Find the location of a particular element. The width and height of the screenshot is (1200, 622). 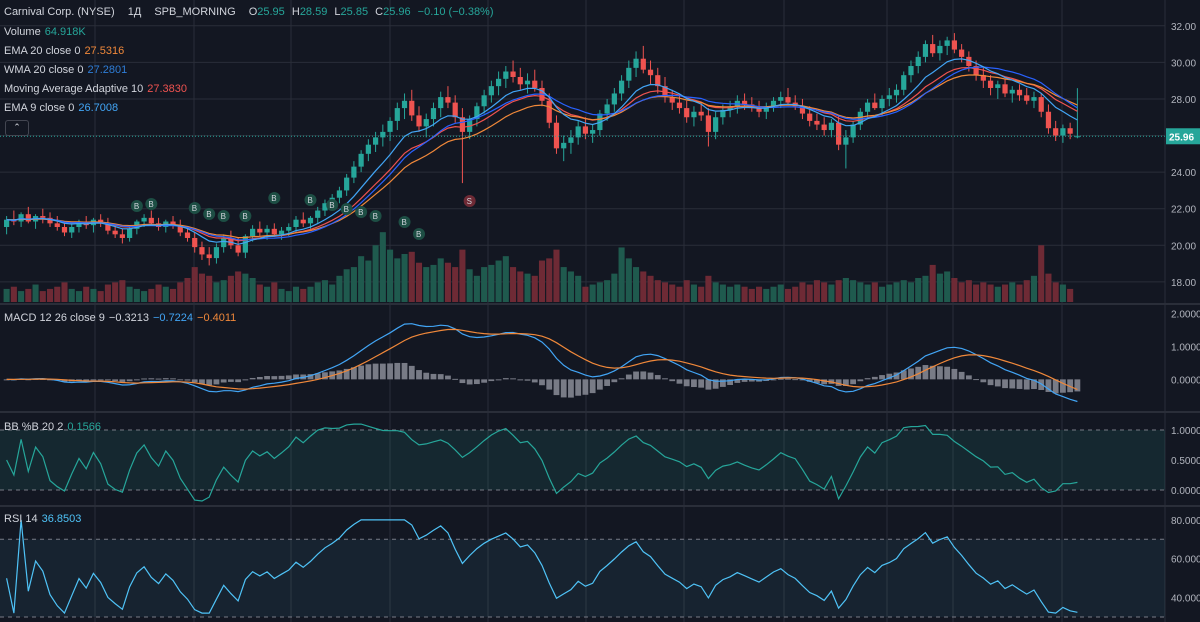

volume-bars is located at coordinates (538, 267).